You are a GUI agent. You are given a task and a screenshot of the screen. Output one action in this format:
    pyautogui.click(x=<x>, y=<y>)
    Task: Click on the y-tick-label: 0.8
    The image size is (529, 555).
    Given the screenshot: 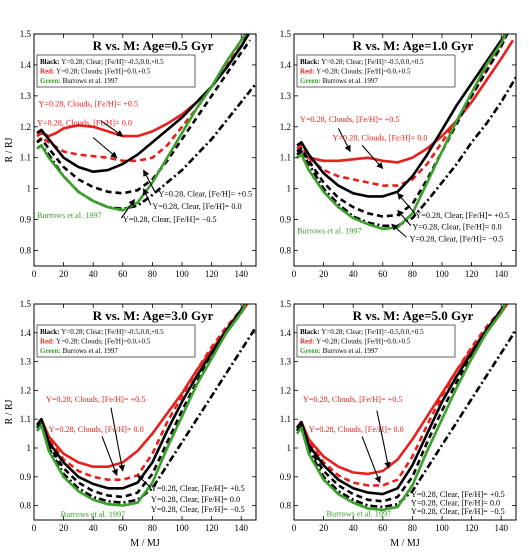 What is the action you would take?
    pyautogui.click(x=26, y=251)
    